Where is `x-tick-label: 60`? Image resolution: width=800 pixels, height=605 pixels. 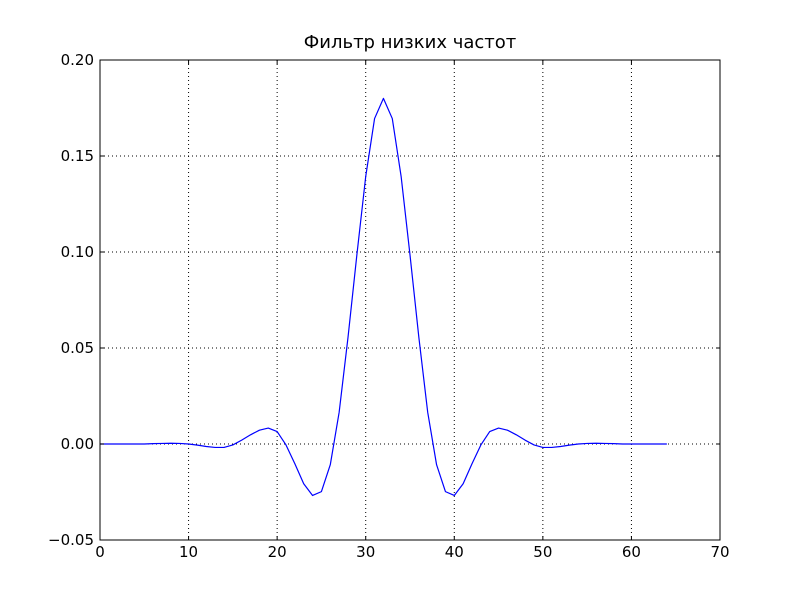 x-tick-label: 60 is located at coordinates (631, 552).